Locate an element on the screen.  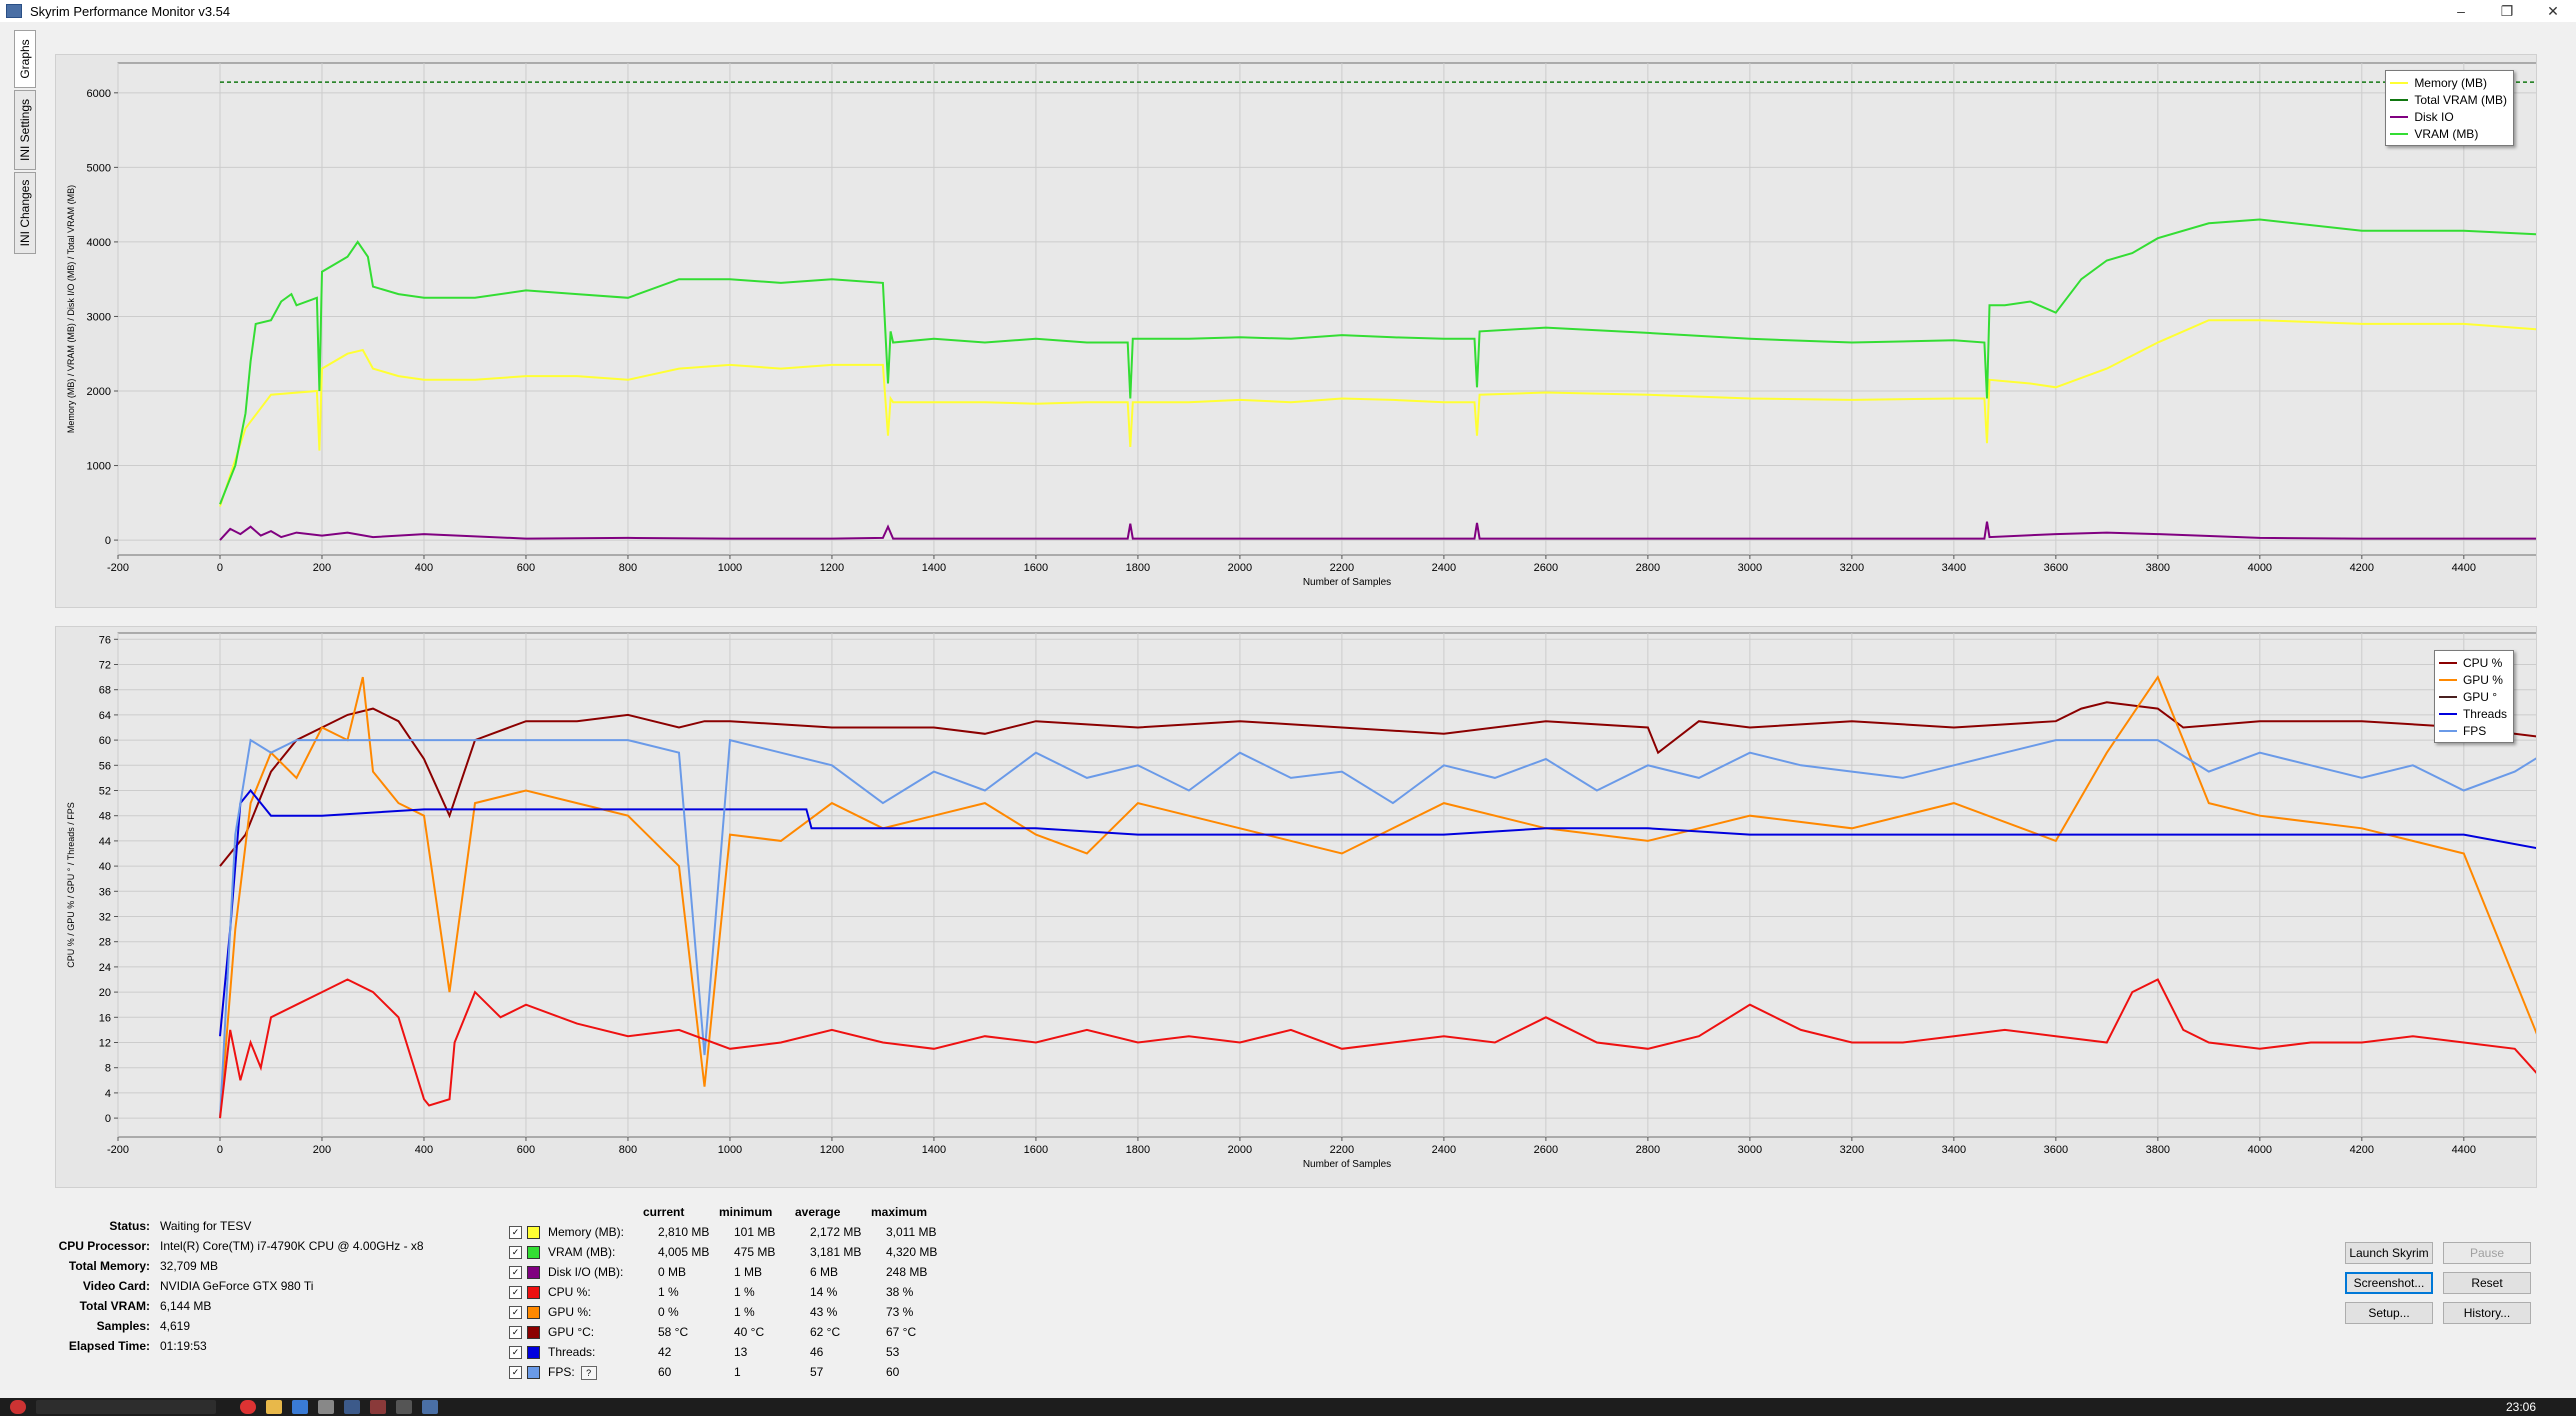
steam-icon is located at coordinates (352, 1407).